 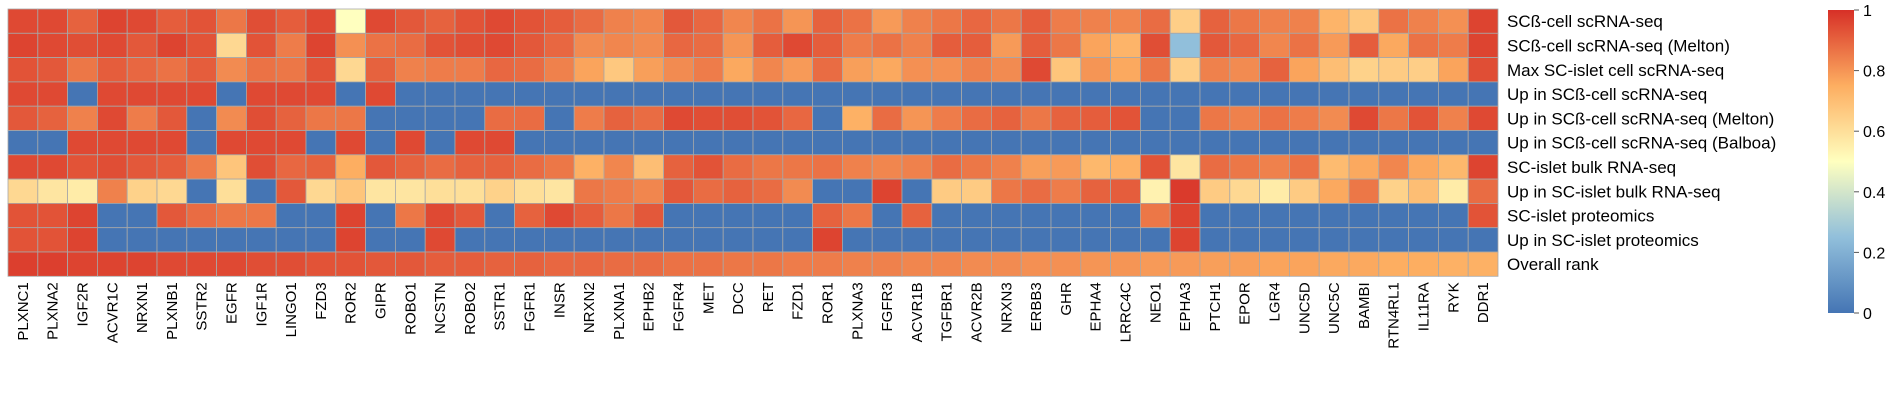 I want to click on row-label: SC-islet proteomics, so click(x=1580, y=216).